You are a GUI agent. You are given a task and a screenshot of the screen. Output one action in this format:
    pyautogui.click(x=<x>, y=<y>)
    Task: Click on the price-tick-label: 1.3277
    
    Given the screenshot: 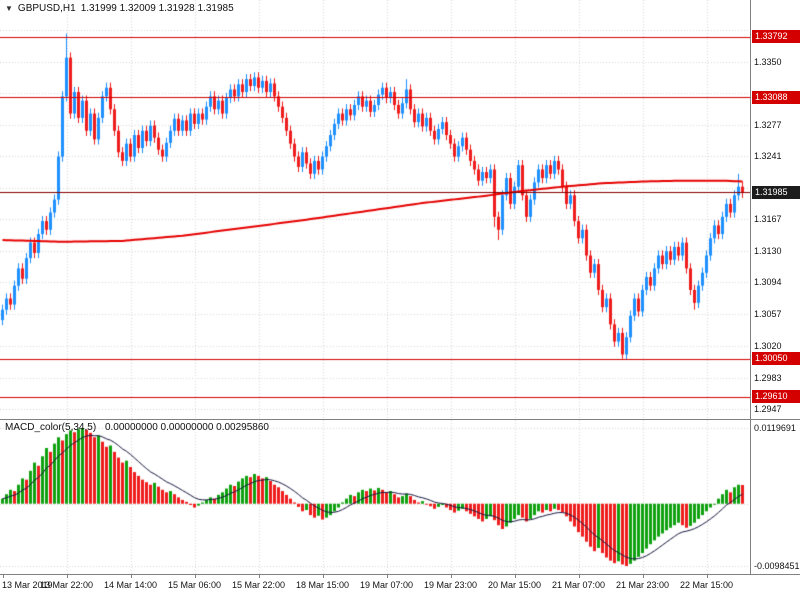 What is the action you would take?
    pyautogui.click(x=768, y=124)
    